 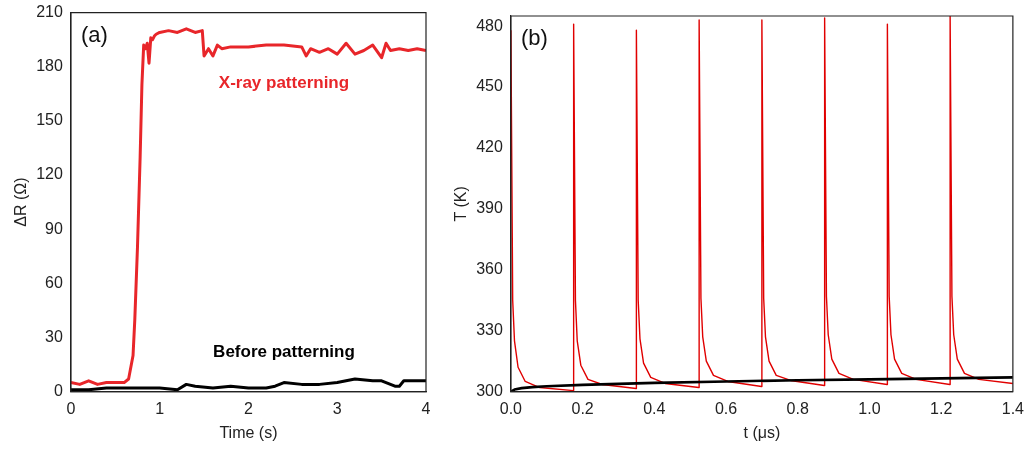 What do you see at coordinates (489, 25) in the screenshot?
I see `y-tick-label: 480` at bounding box center [489, 25].